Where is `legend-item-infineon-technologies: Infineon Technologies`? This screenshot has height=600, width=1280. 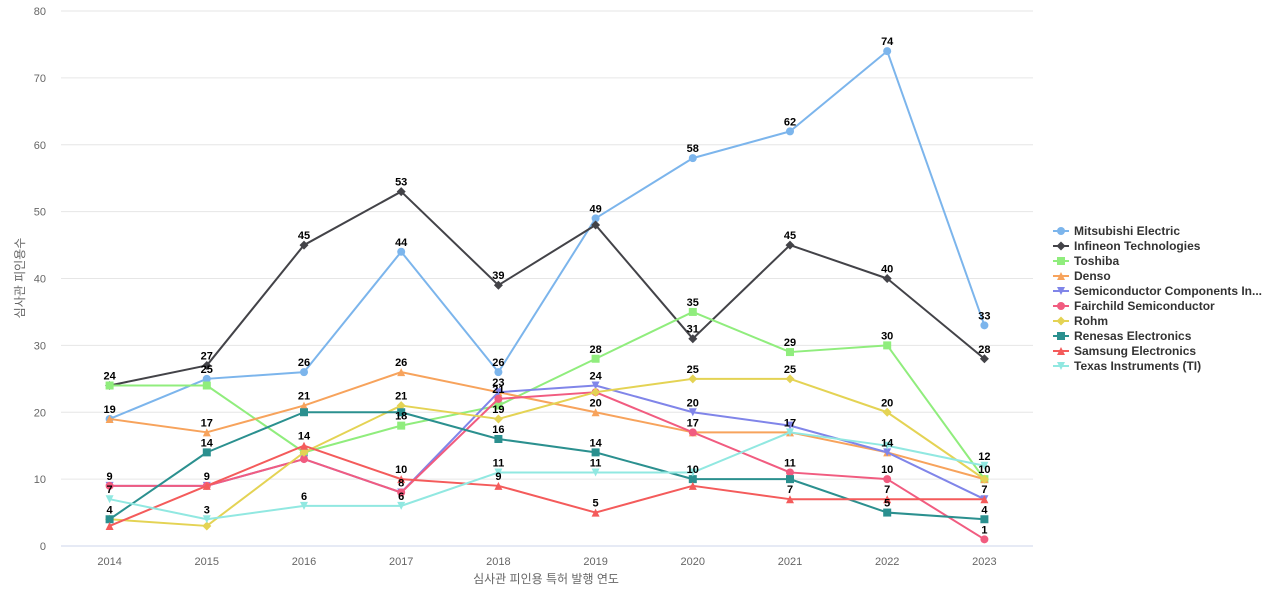 legend-item-infineon-technologies: Infineon Technologies is located at coordinates (1127, 246).